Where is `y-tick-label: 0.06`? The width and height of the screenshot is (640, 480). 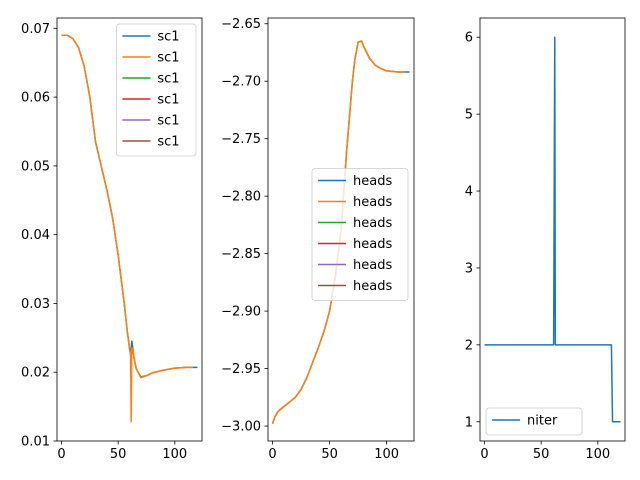 y-tick-label: 0.06 is located at coordinates (35, 98).